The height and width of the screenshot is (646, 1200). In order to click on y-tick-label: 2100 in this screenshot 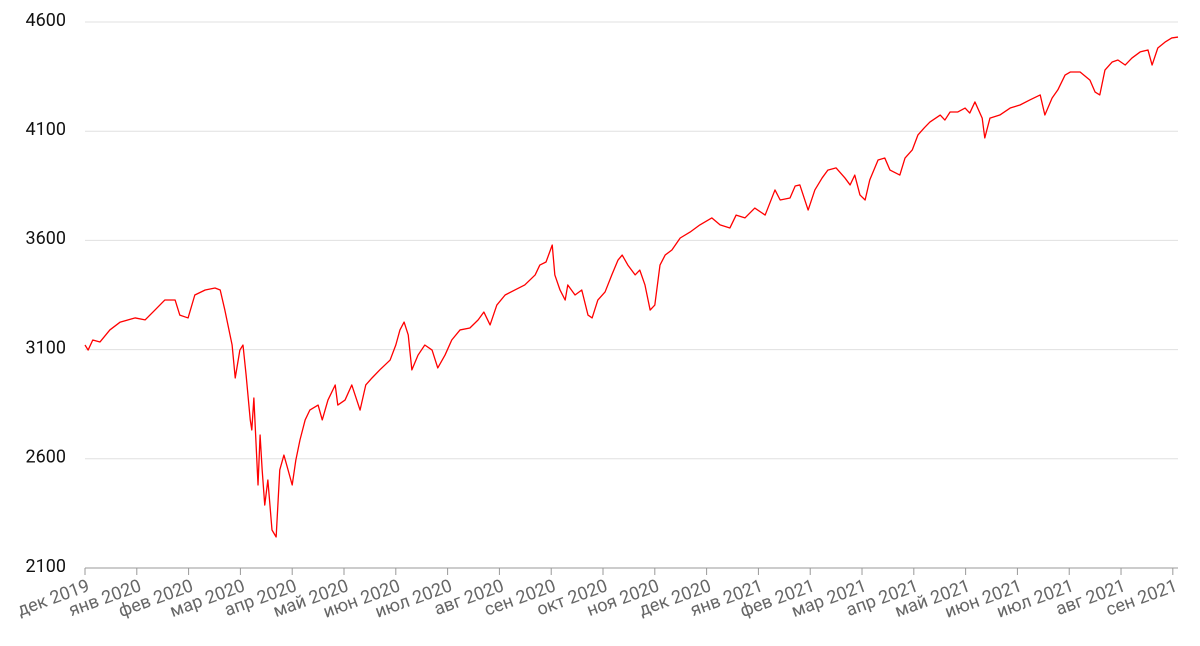, I will do `click(46, 566)`.